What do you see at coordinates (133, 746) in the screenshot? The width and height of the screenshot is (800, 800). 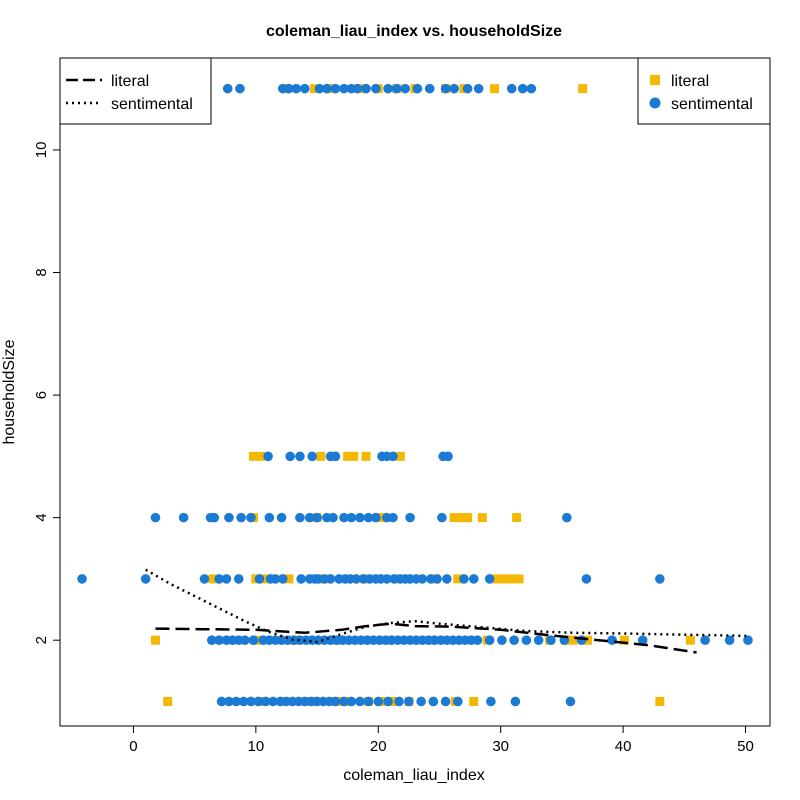 I see `x-tick-label: 0` at bounding box center [133, 746].